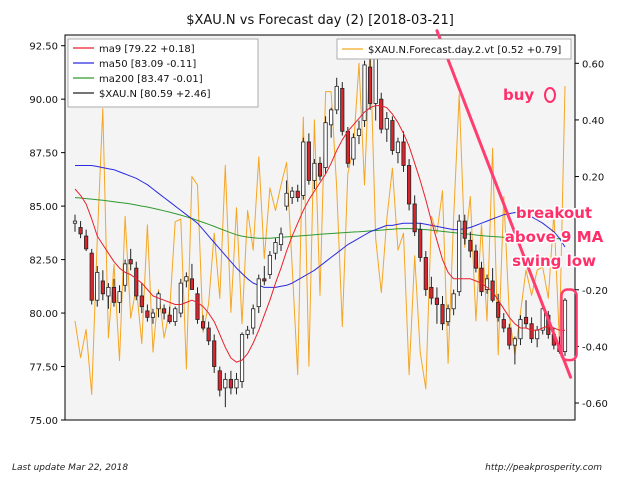  I want to click on right-legend: $XAU.N.Forecast.day.2.vt [0.52 +0.79], so click(454, 49).